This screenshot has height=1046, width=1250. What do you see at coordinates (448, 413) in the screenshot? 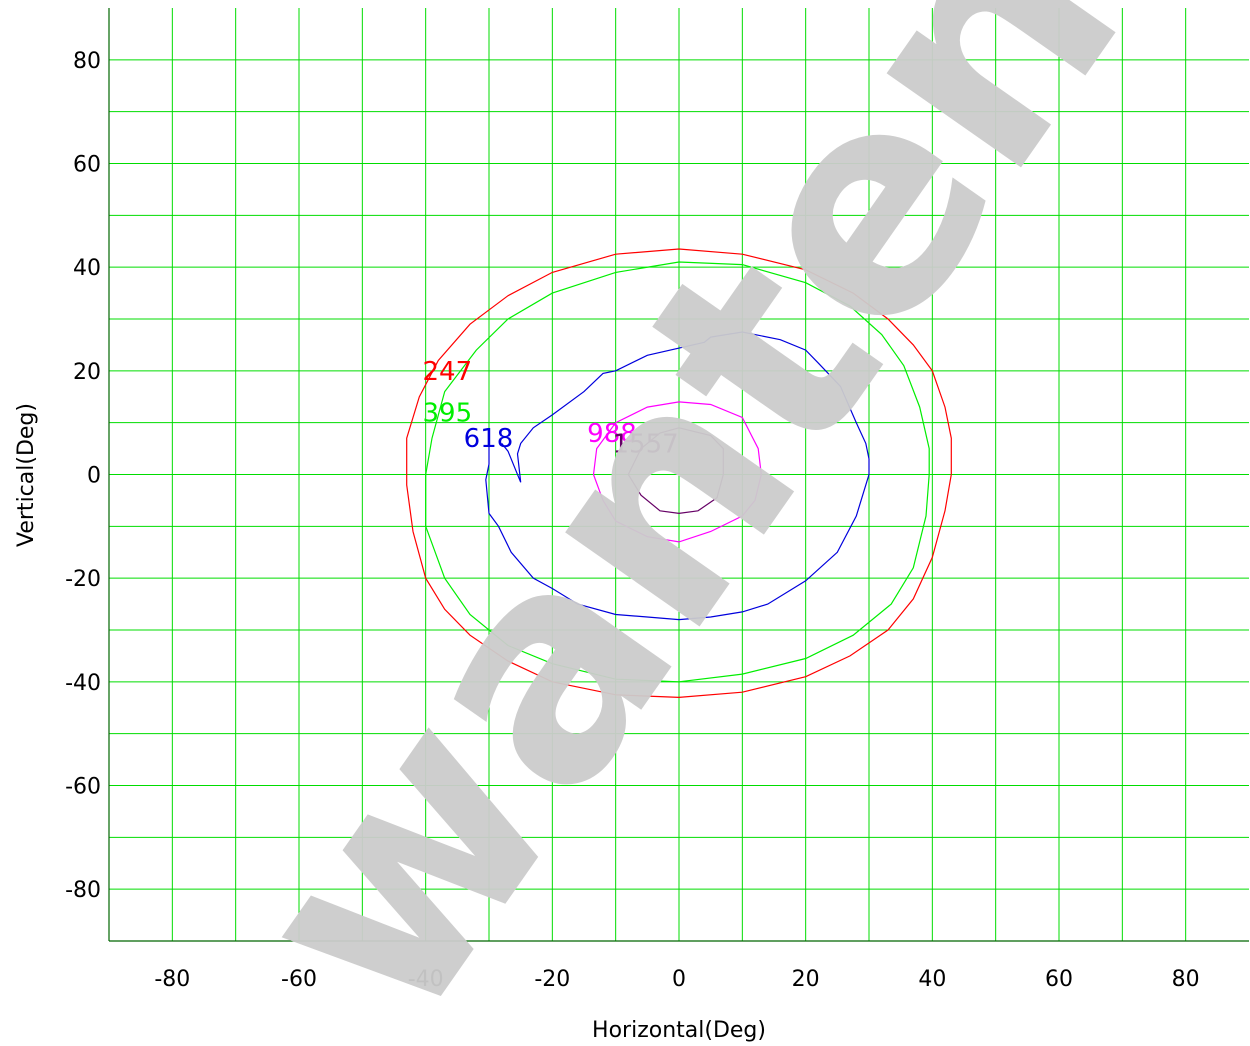
I see `contour-label-395: 395` at bounding box center [448, 413].